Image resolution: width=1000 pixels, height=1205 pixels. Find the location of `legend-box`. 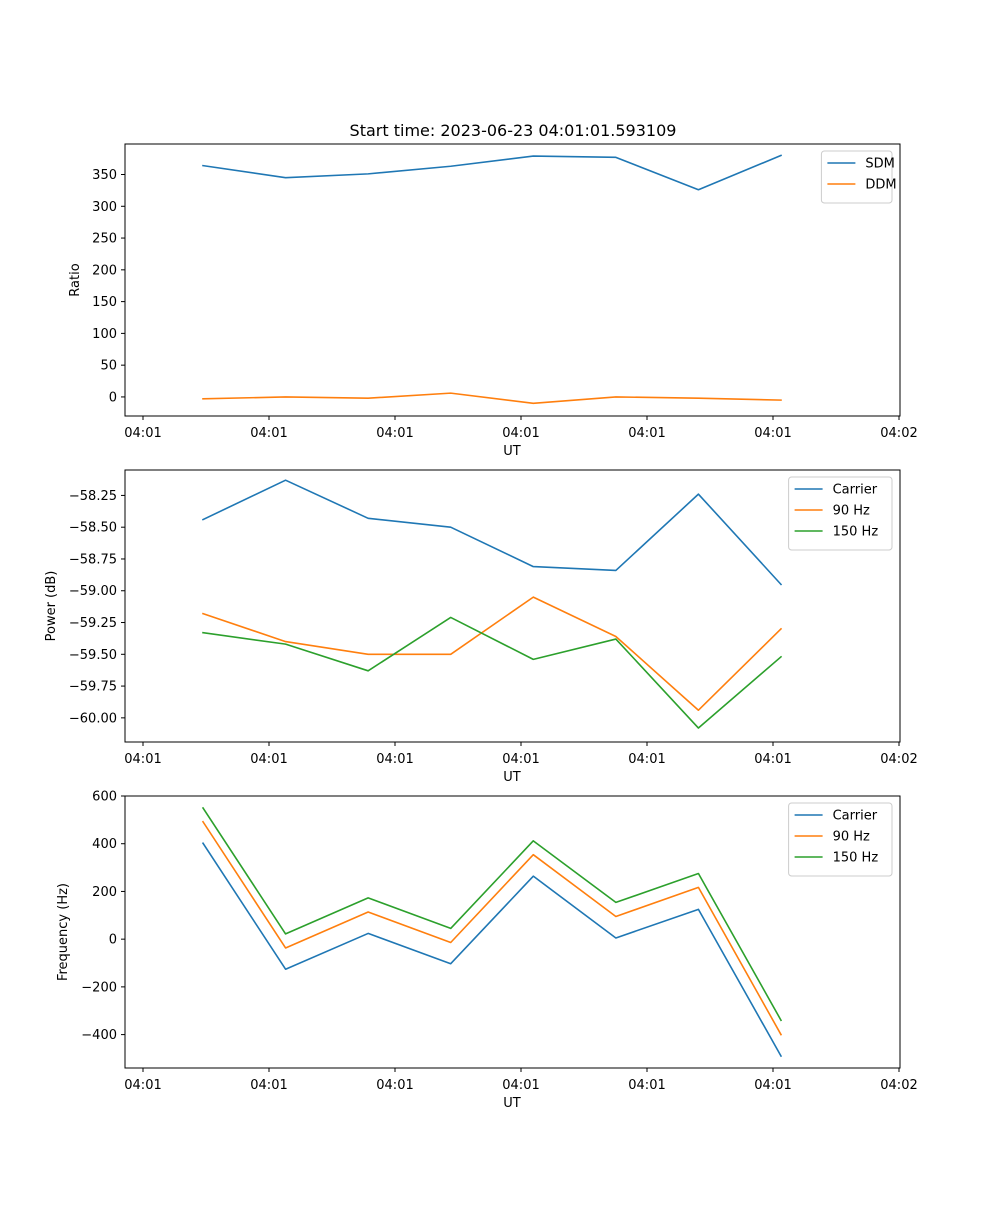

legend-box is located at coordinates (856, 177).